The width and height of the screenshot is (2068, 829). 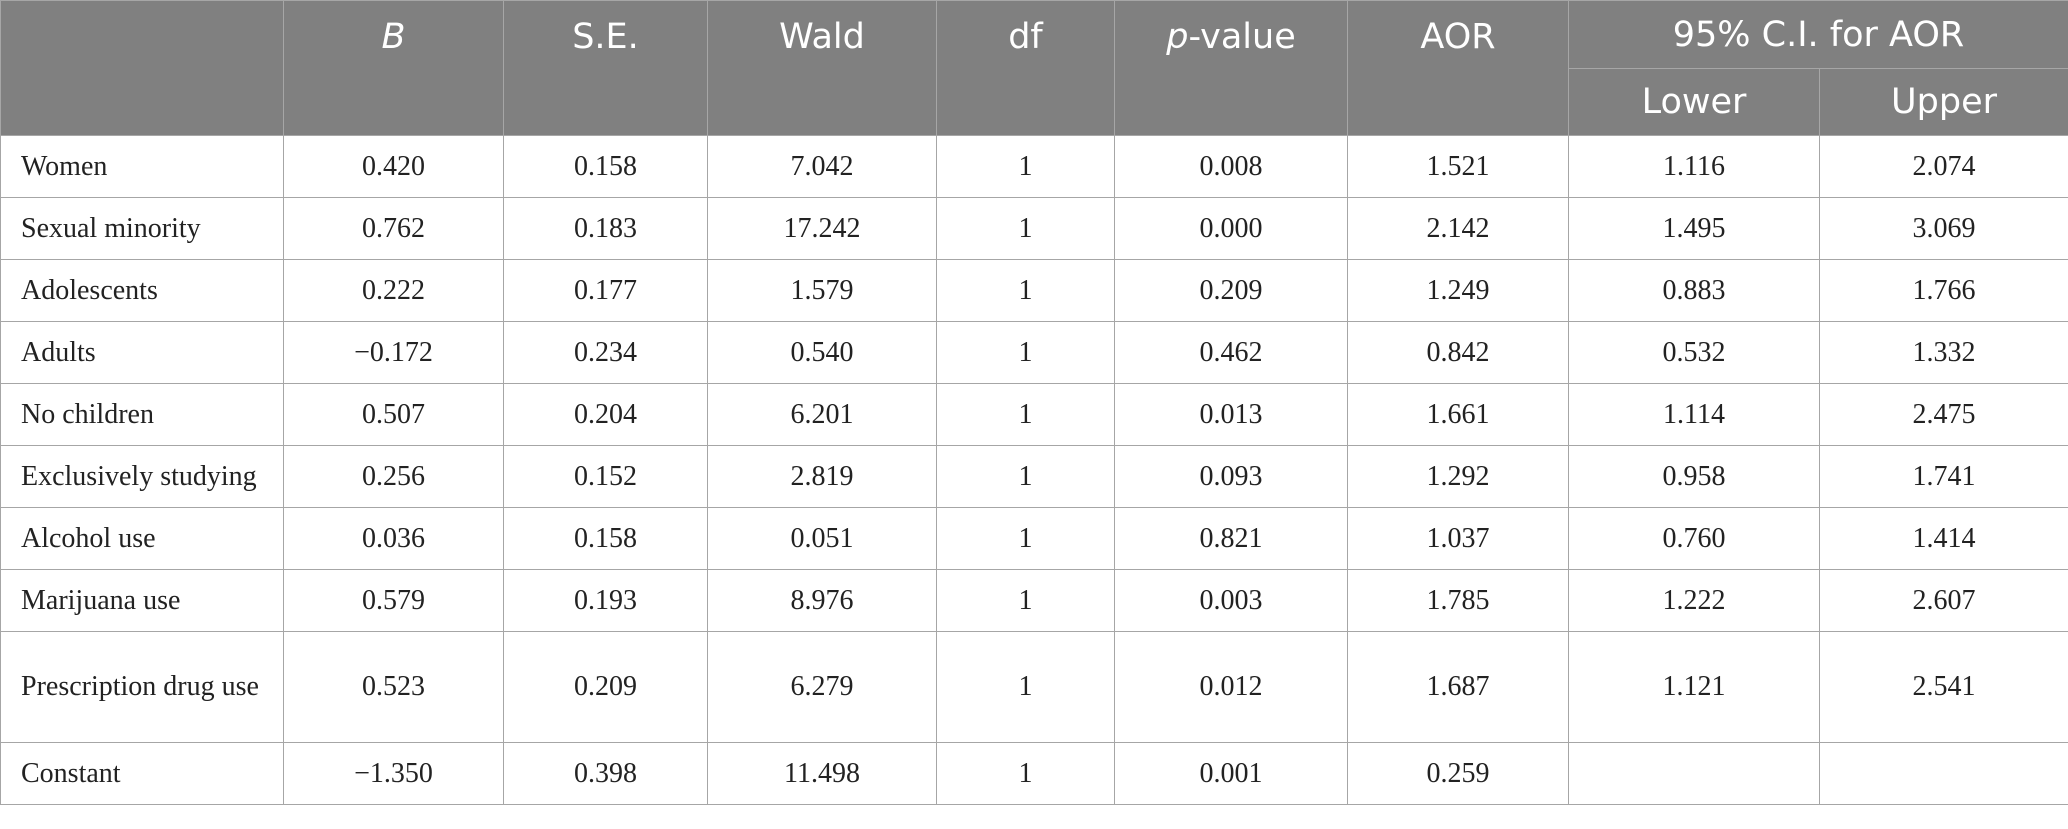 I want to click on cell-aor: 0.259, so click(x=1458, y=773).